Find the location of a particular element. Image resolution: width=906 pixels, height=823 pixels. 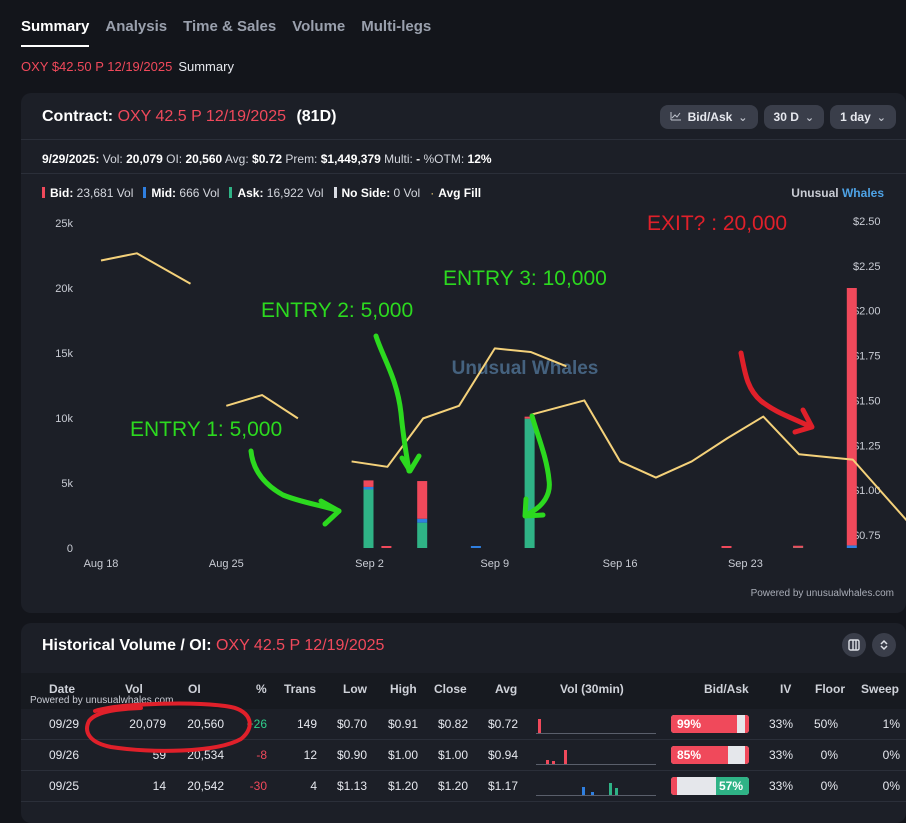

stats-avg-label: Avg: is located at coordinates (236, 159).